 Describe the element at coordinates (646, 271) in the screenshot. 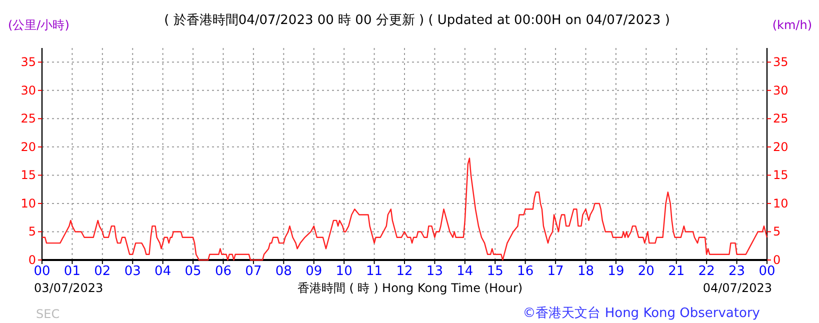

I see `x-tick-label: 20` at that location.